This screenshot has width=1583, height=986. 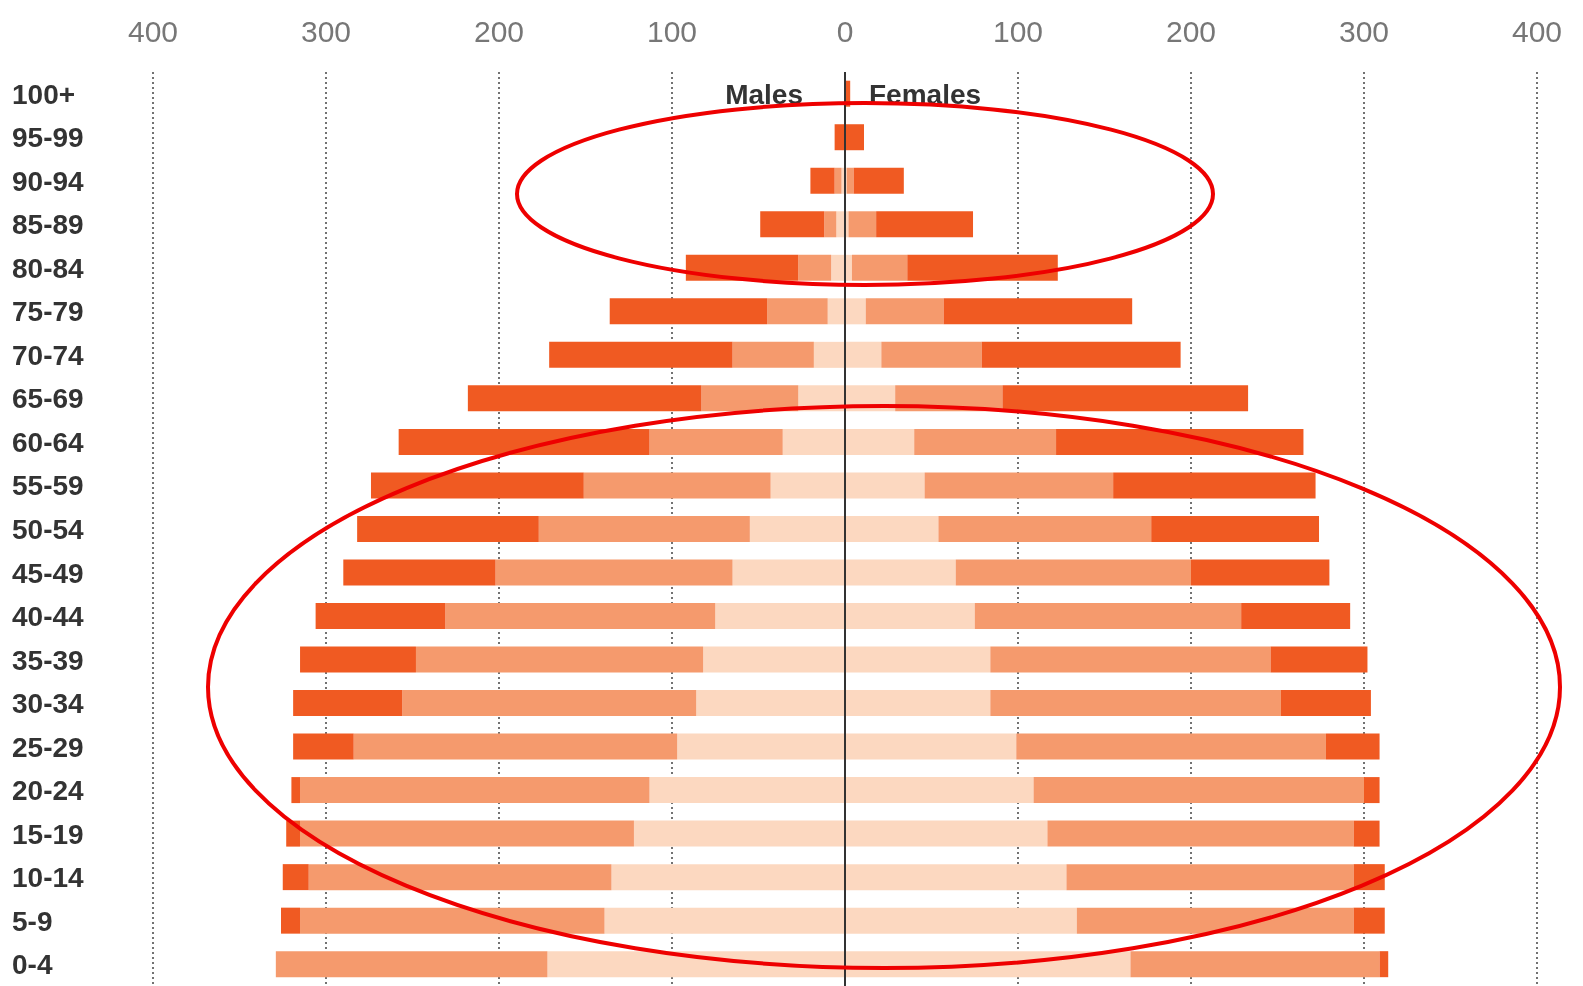 What do you see at coordinates (48, 878) in the screenshot?
I see `y-tick-label: 10-14` at bounding box center [48, 878].